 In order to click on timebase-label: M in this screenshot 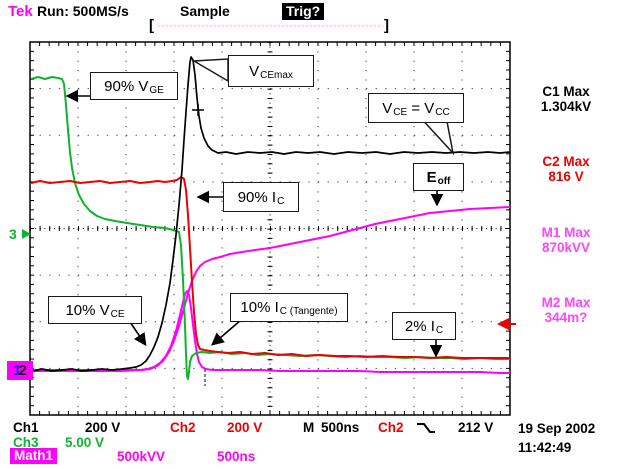, I will do `click(309, 427)`.